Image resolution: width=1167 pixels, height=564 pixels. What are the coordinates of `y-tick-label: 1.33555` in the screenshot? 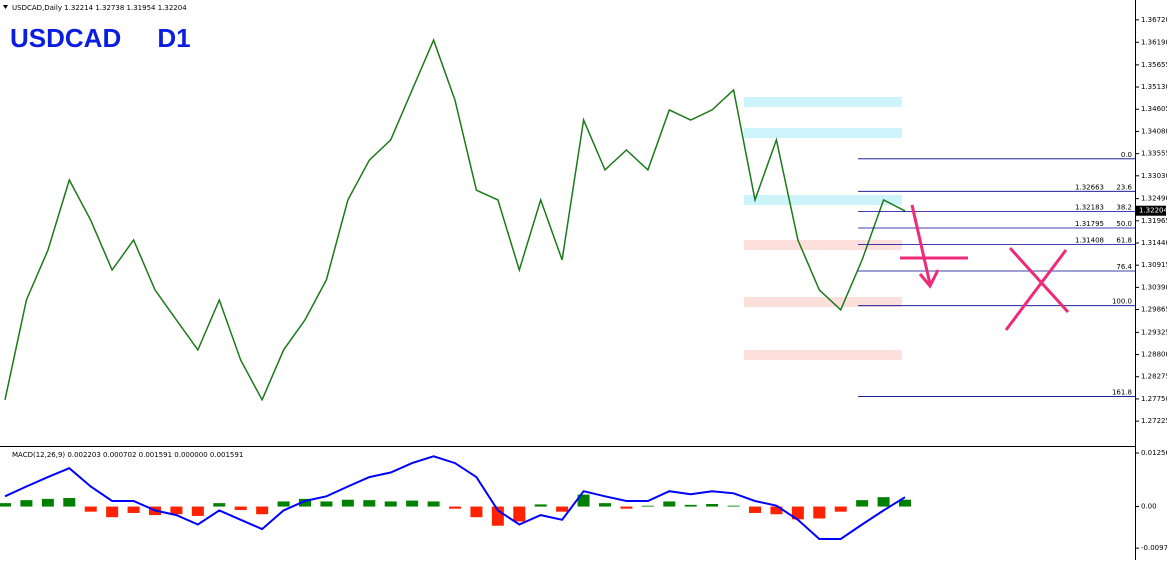 It's located at (1154, 154).